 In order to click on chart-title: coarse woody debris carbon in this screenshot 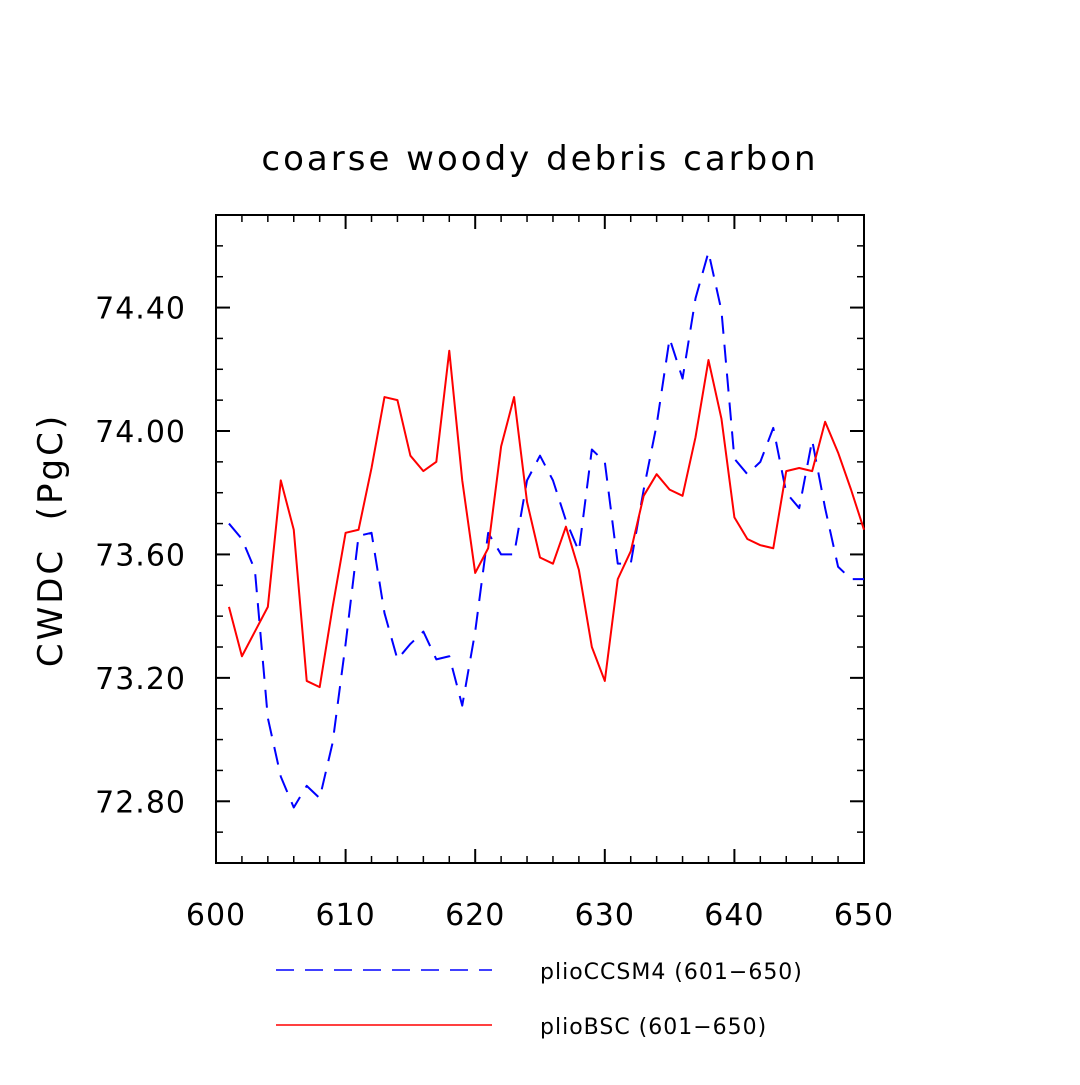, I will do `click(539, 159)`.